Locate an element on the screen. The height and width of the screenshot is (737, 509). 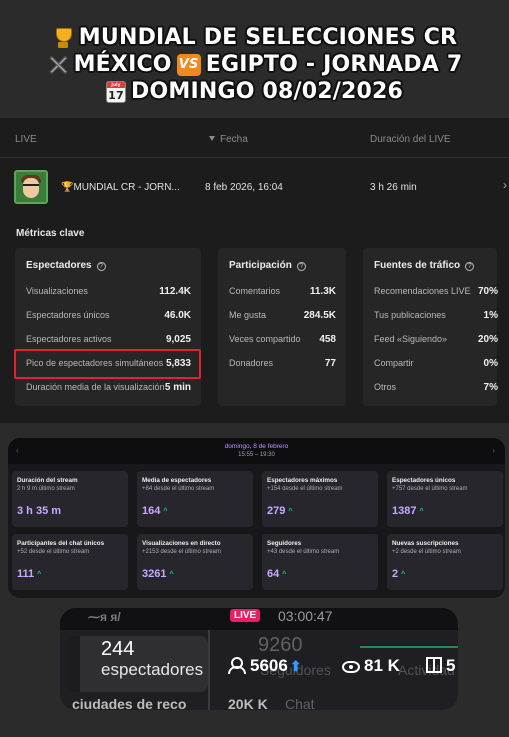
card-title: Espectadores is located at coordinates (59, 265).